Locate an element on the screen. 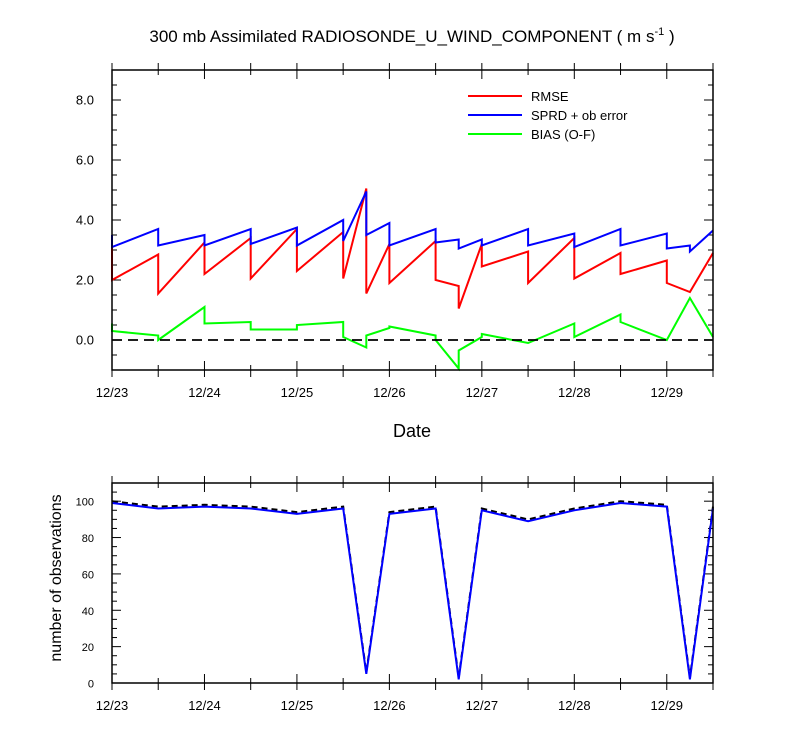  y-axis-label: number of observations is located at coordinates (56, 577).